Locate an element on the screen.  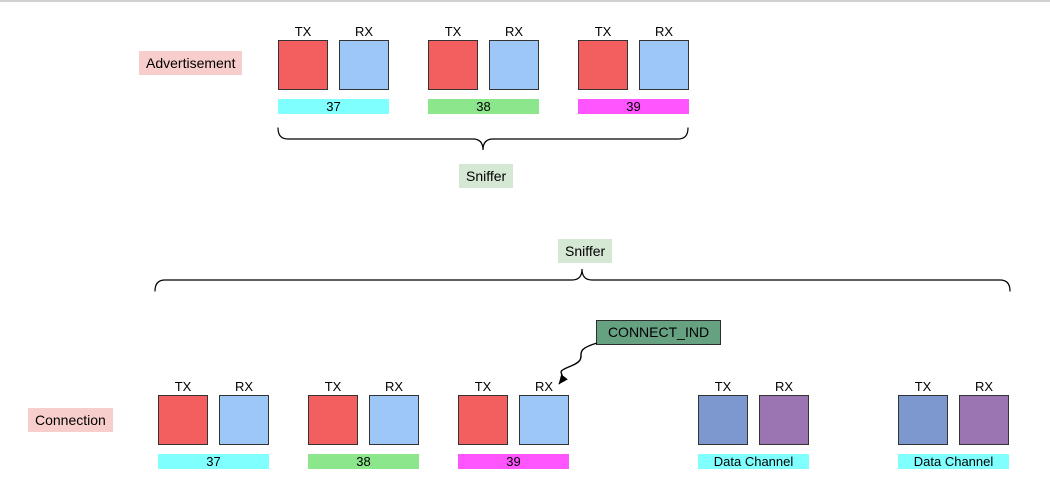
adv-channel-pair-39: TX RX 39 is located at coordinates (633, 70).